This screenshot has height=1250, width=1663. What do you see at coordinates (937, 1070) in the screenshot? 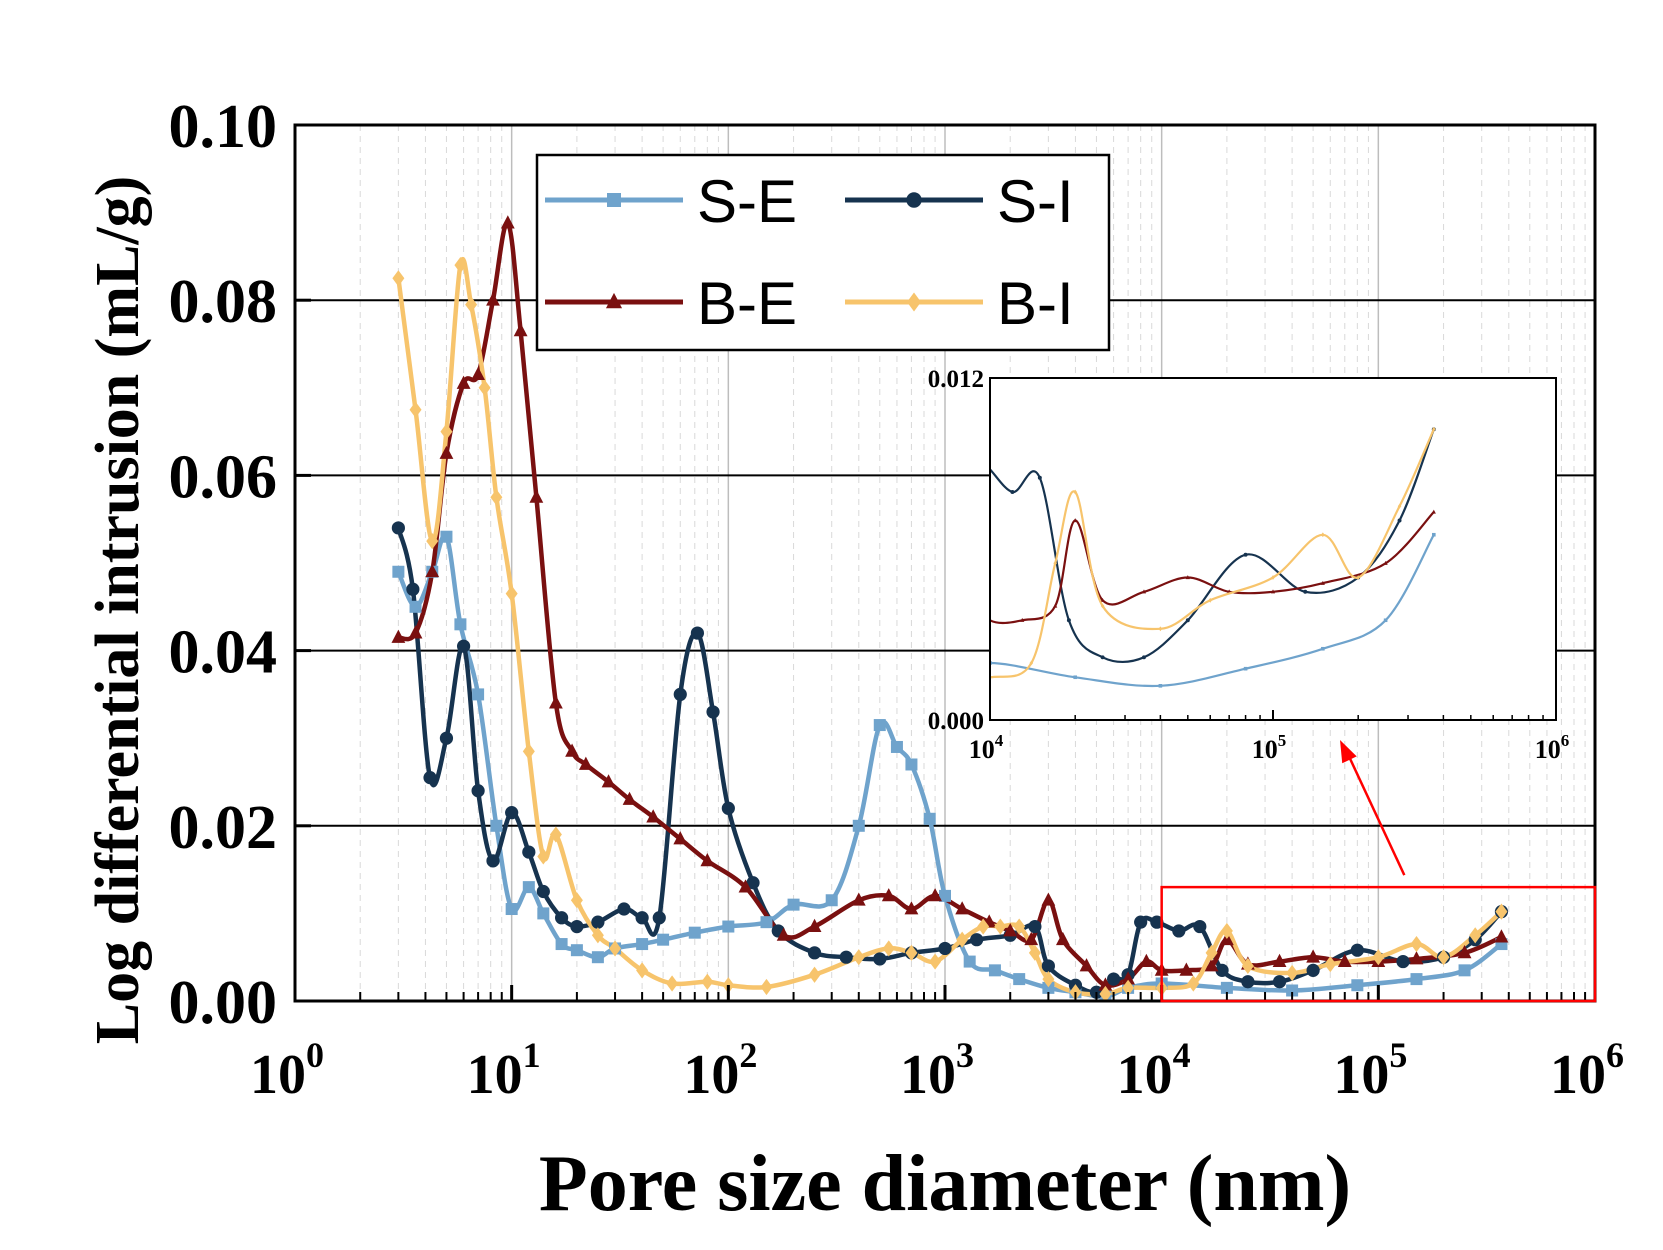
I see `x-tick-label: 10³` at bounding box center [937, 1070].